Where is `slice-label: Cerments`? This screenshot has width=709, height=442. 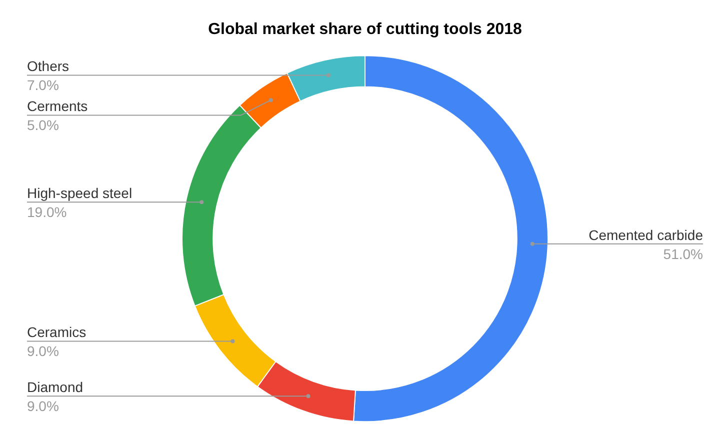
slice-label: Cerments is located at coordinates (57, 106).